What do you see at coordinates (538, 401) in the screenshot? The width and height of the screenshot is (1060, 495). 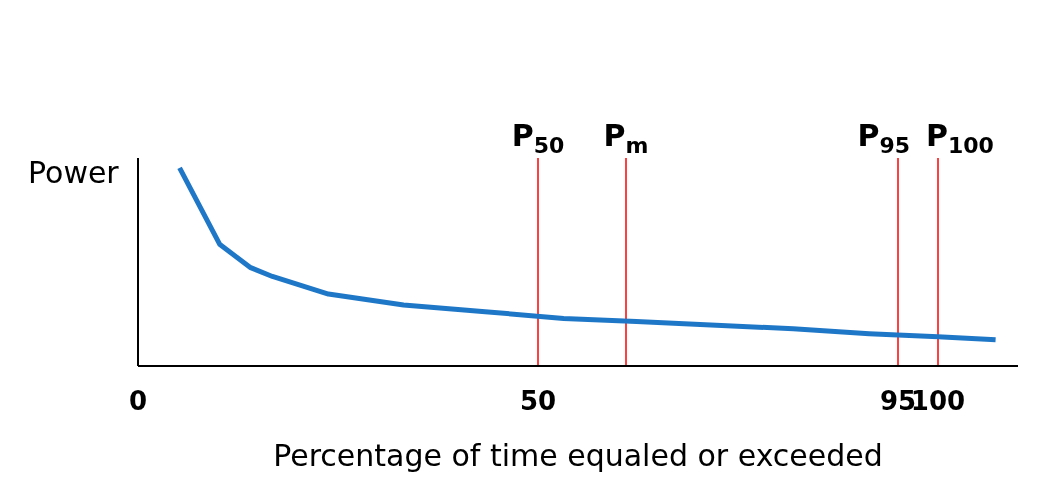 I see `x-tick-label: 50` at bounding box center [538, 401].